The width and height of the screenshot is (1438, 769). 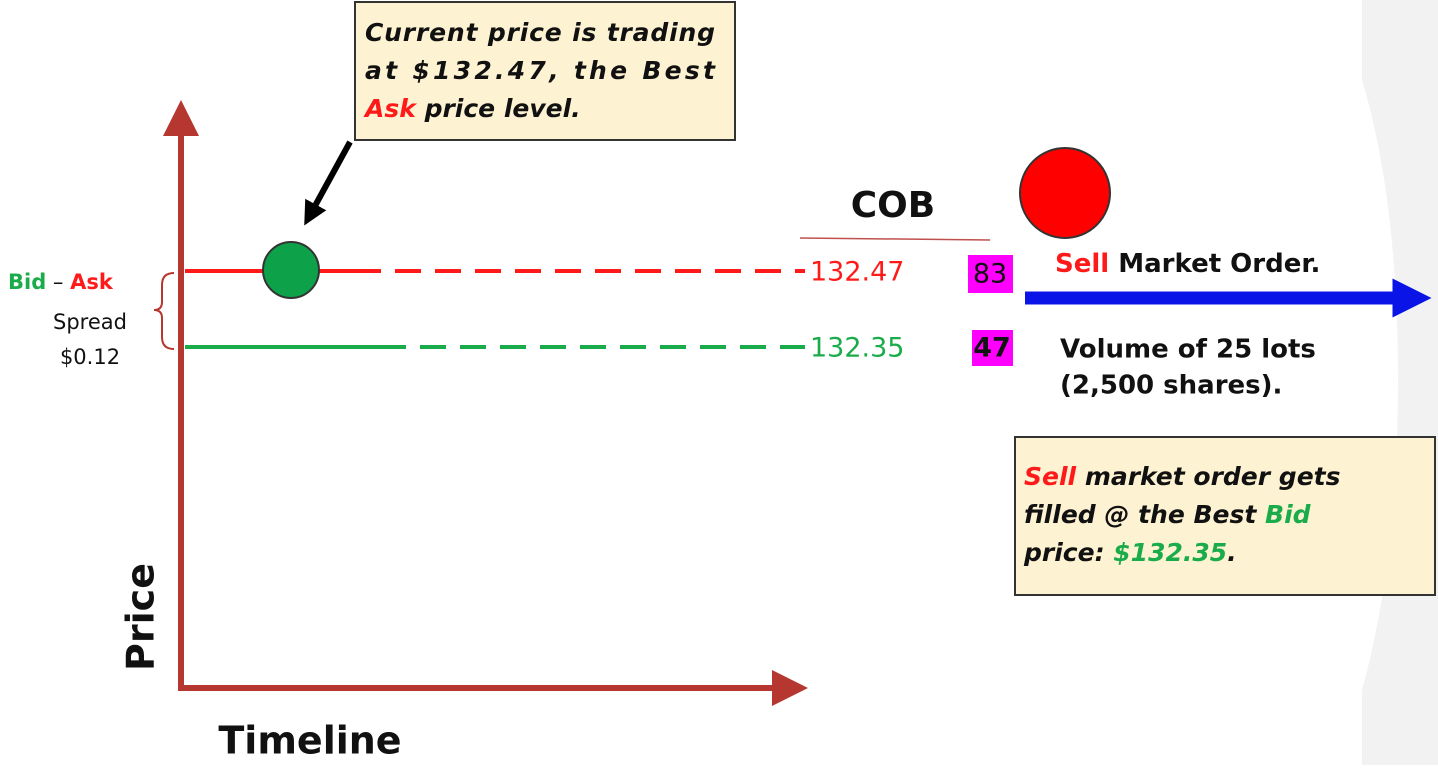 What do you see at coordinates (291, 270) in the screenshot?
I see `current-price-dot` at bounding box center [291, 270].